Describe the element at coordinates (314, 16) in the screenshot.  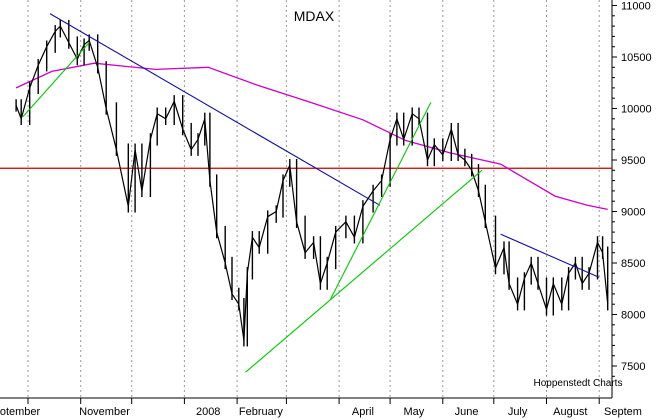
I see `chart-title: MDAX` at that location.